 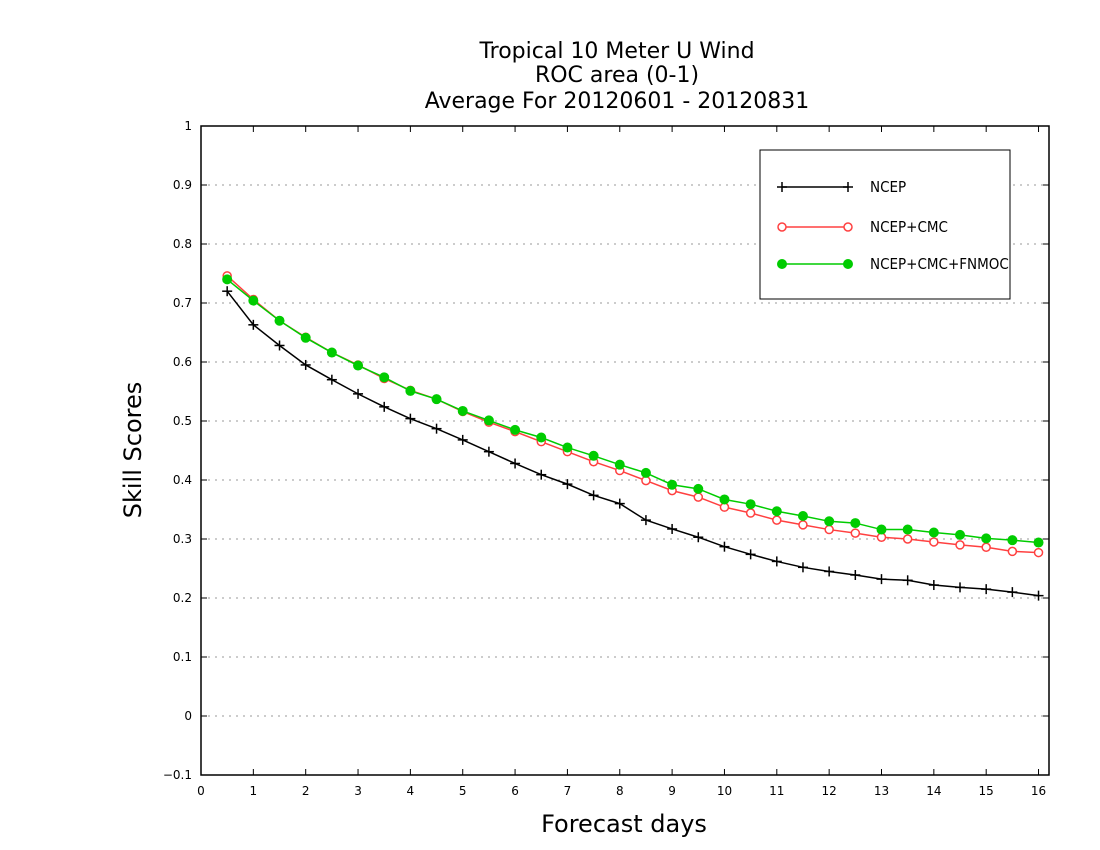 I want to click on legend-label: NCEP+CMC, so click(x=909, y=227).